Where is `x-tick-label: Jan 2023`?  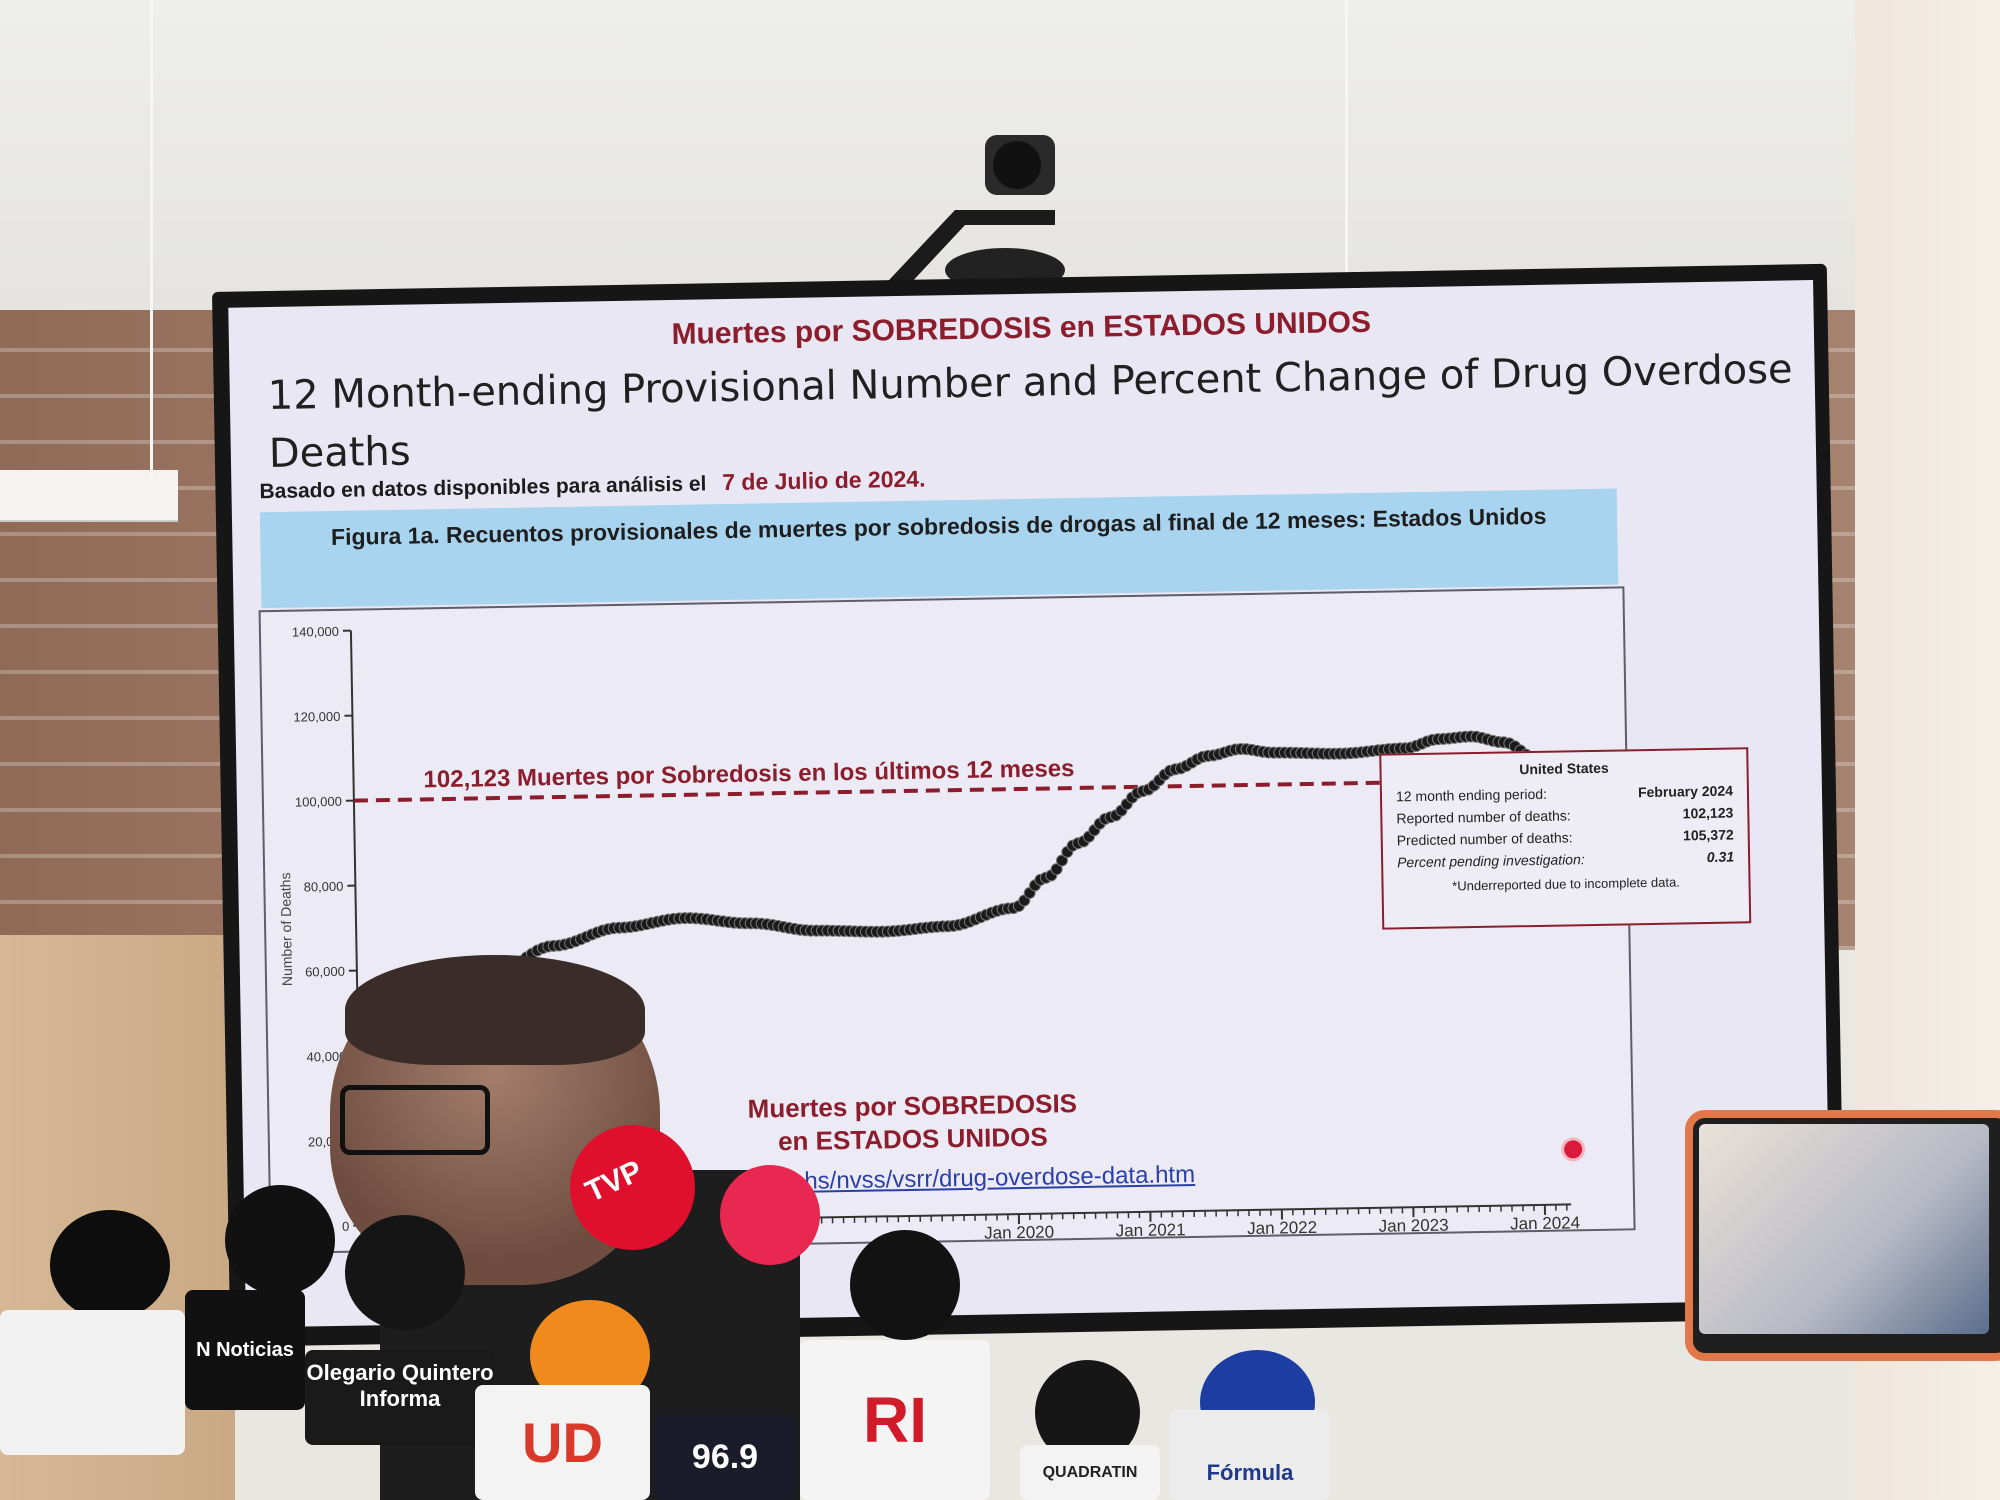
x-tick-label: Jan 2023 is located at coordinates (1414, 1226).